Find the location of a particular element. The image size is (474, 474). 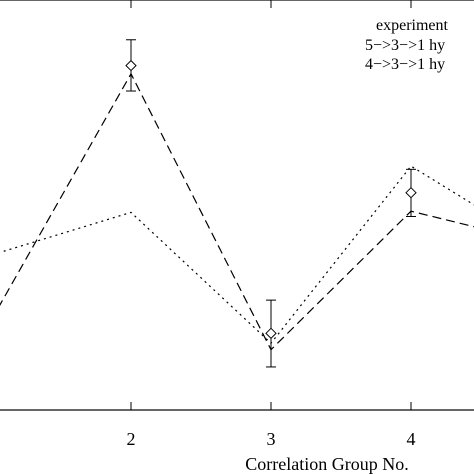

x-tick-label-2: 2 is located at coordinates (131, 439).